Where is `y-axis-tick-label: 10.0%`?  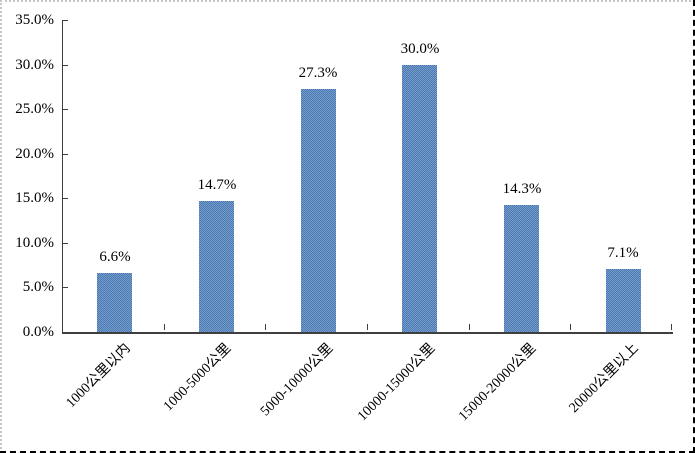
y-axis-tick-label: 10.0% is located at coordinates (34, 243).